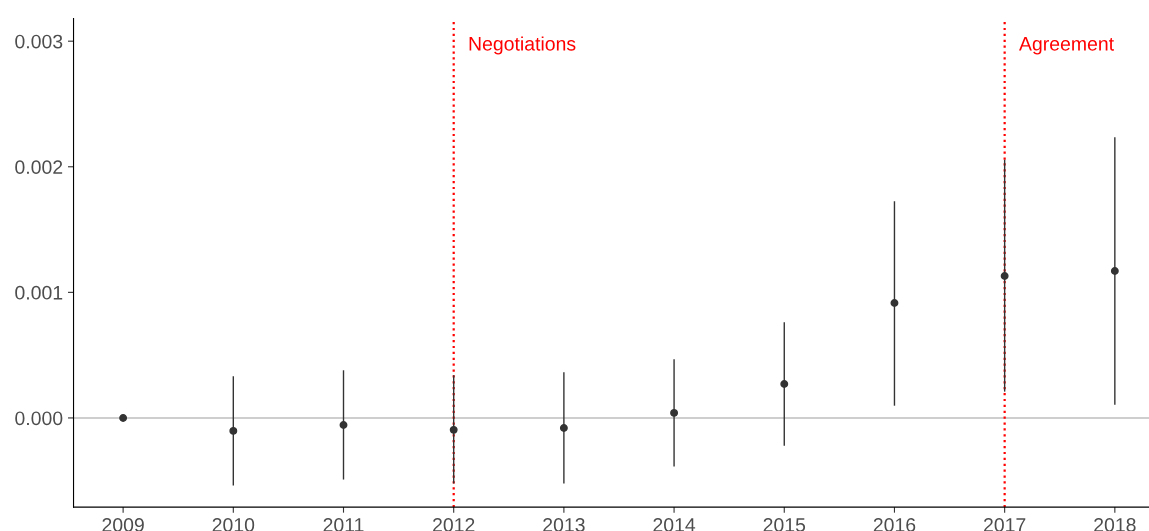 The height and width of the screenshot is (531, 1149). What do you see at coordinates (39, 167) in the screenshot?
I see `y-tick-label: 0.002` at bounding box center [39, 167].